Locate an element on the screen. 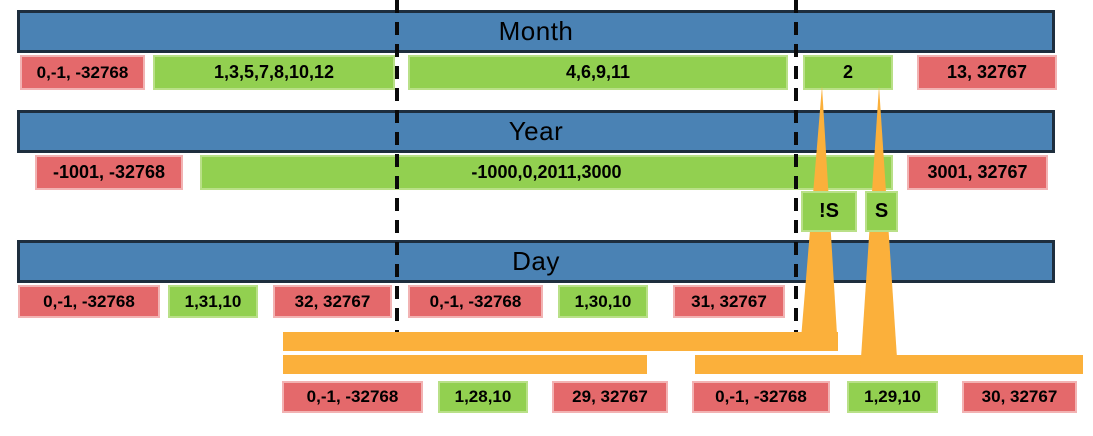 This screenshot has height=436, width=1093. nonleap-year-box: !S is located at coordinates (829, 211).